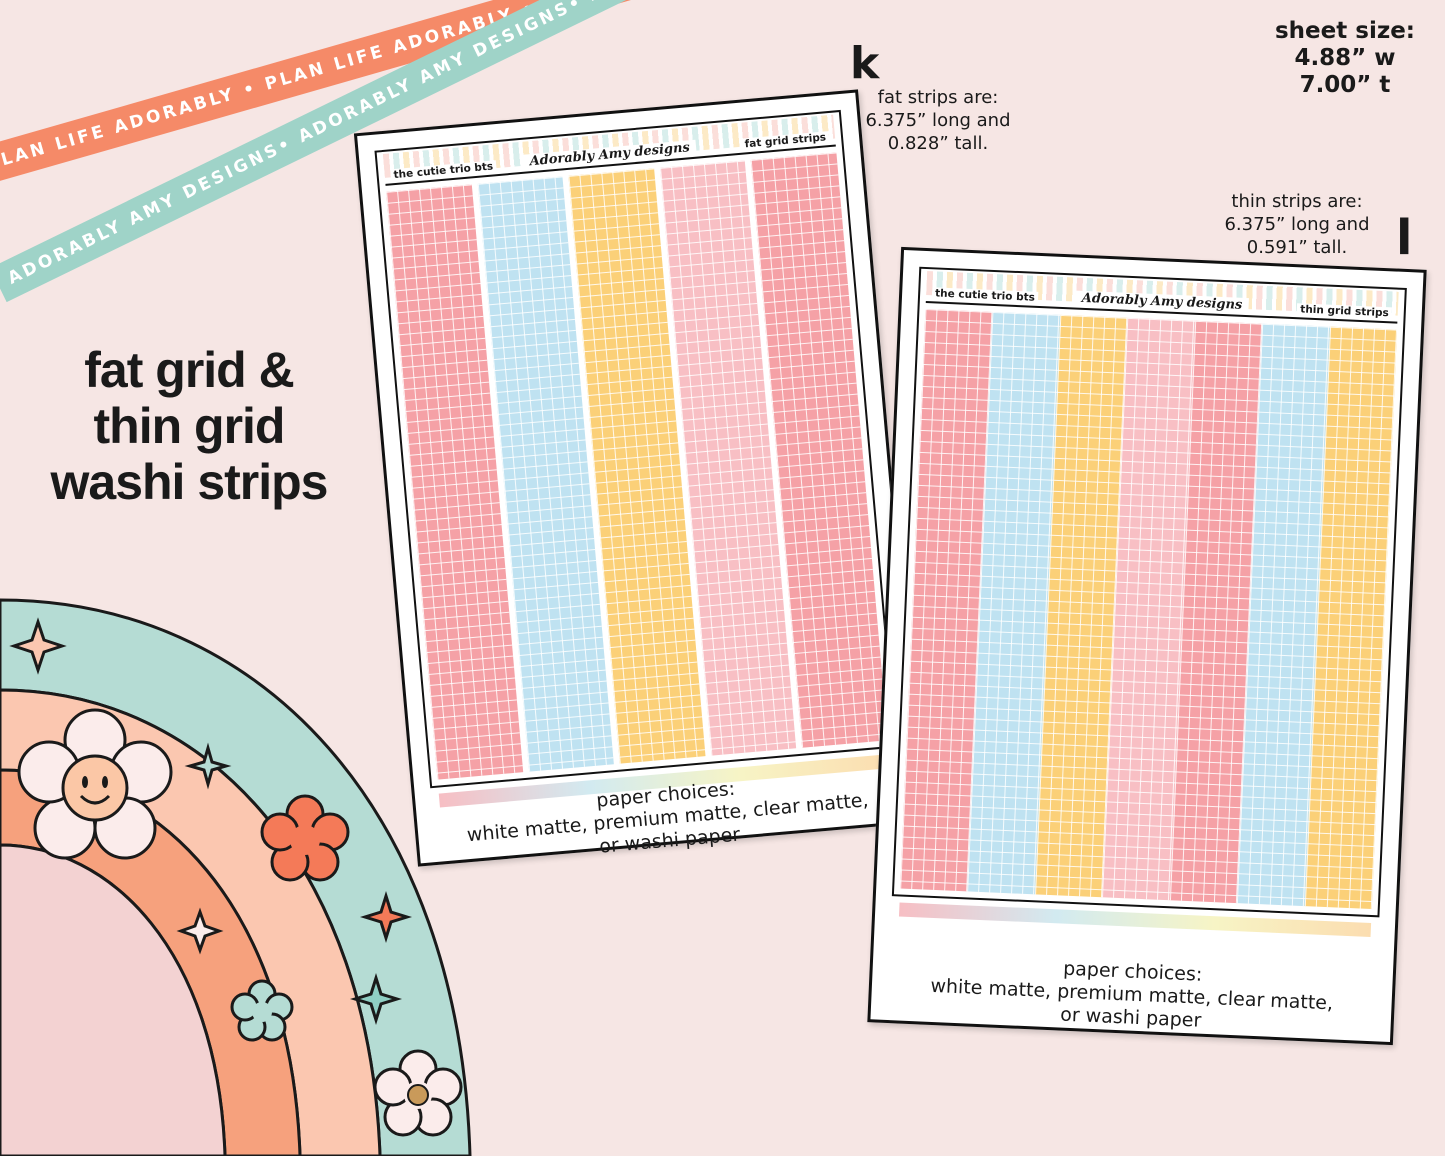  I want to click on sheet-size-info: sheet size: 4.88” w 7.00” t, so click(1345, 58).